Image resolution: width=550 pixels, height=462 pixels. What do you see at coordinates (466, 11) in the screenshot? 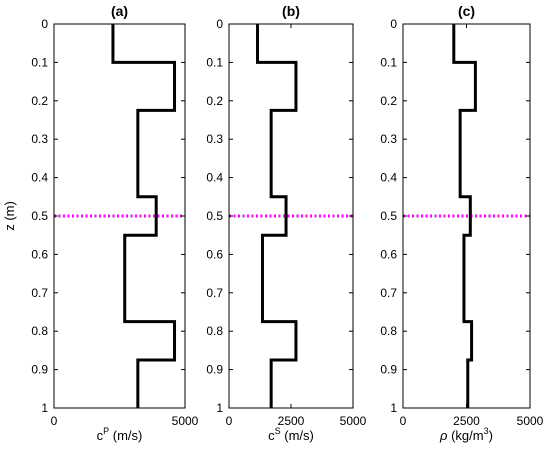
I see `panel-title: (c)` at bounding box center [466, 11].